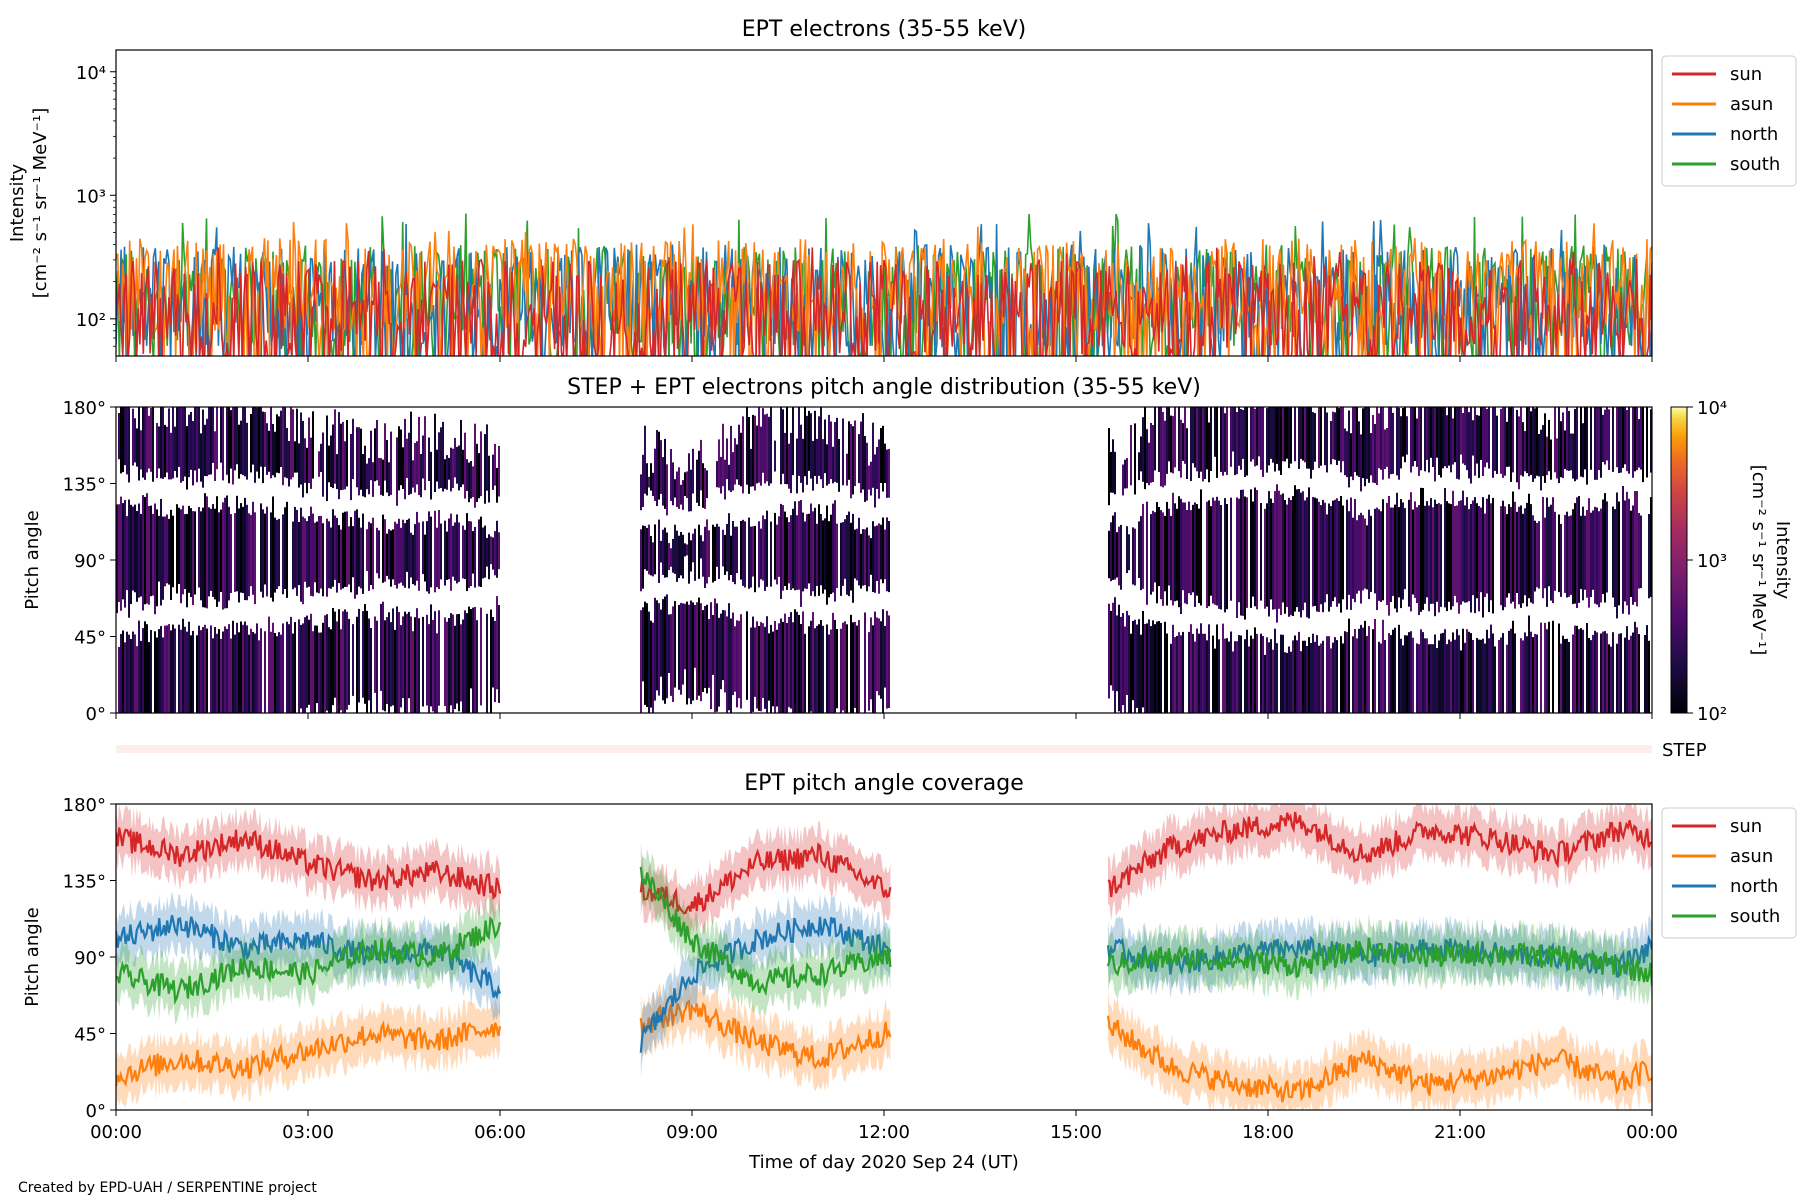  I want to click on y-tick-label: 135°, so click(84, 485).